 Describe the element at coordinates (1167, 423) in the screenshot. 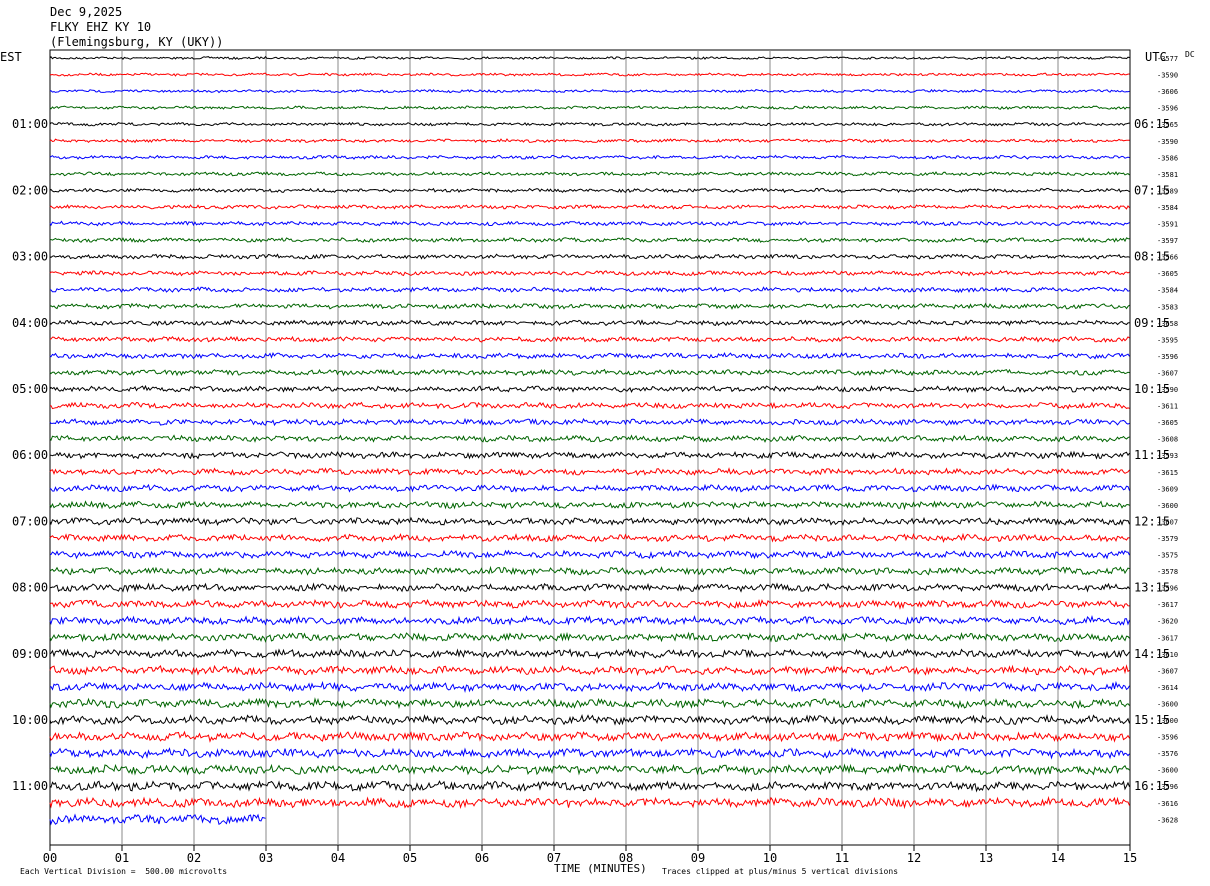

I see `trace-offset-label-23: -3605` at that location.